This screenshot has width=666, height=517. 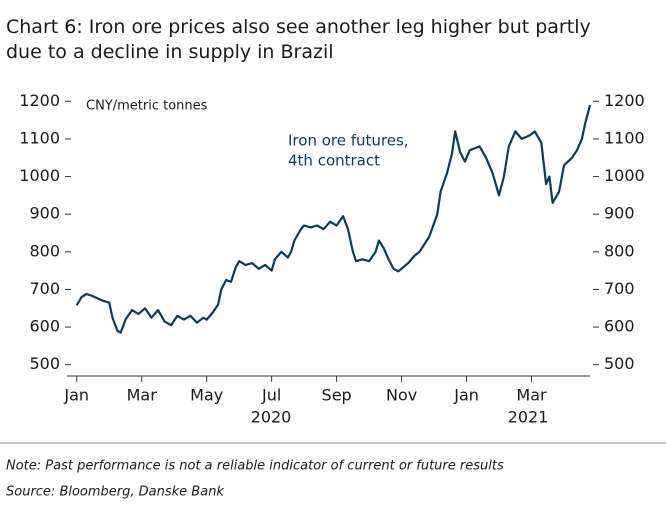 I want to click on y2-tick-label: 900, so click(x=619, y=213).